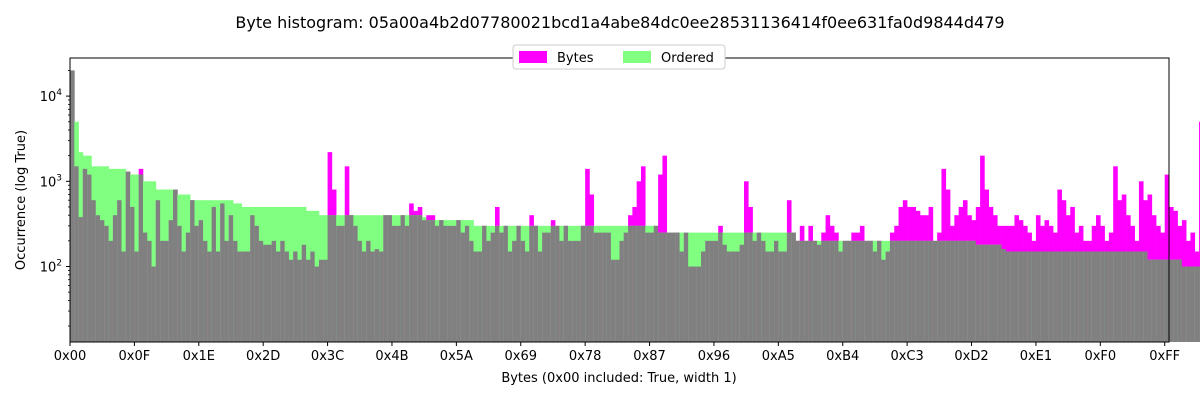  What do you see at coordinates (1164, 356) in the screenshot?
I see `x-tick-label: 0xFF` at bounding box center [1164, 356].